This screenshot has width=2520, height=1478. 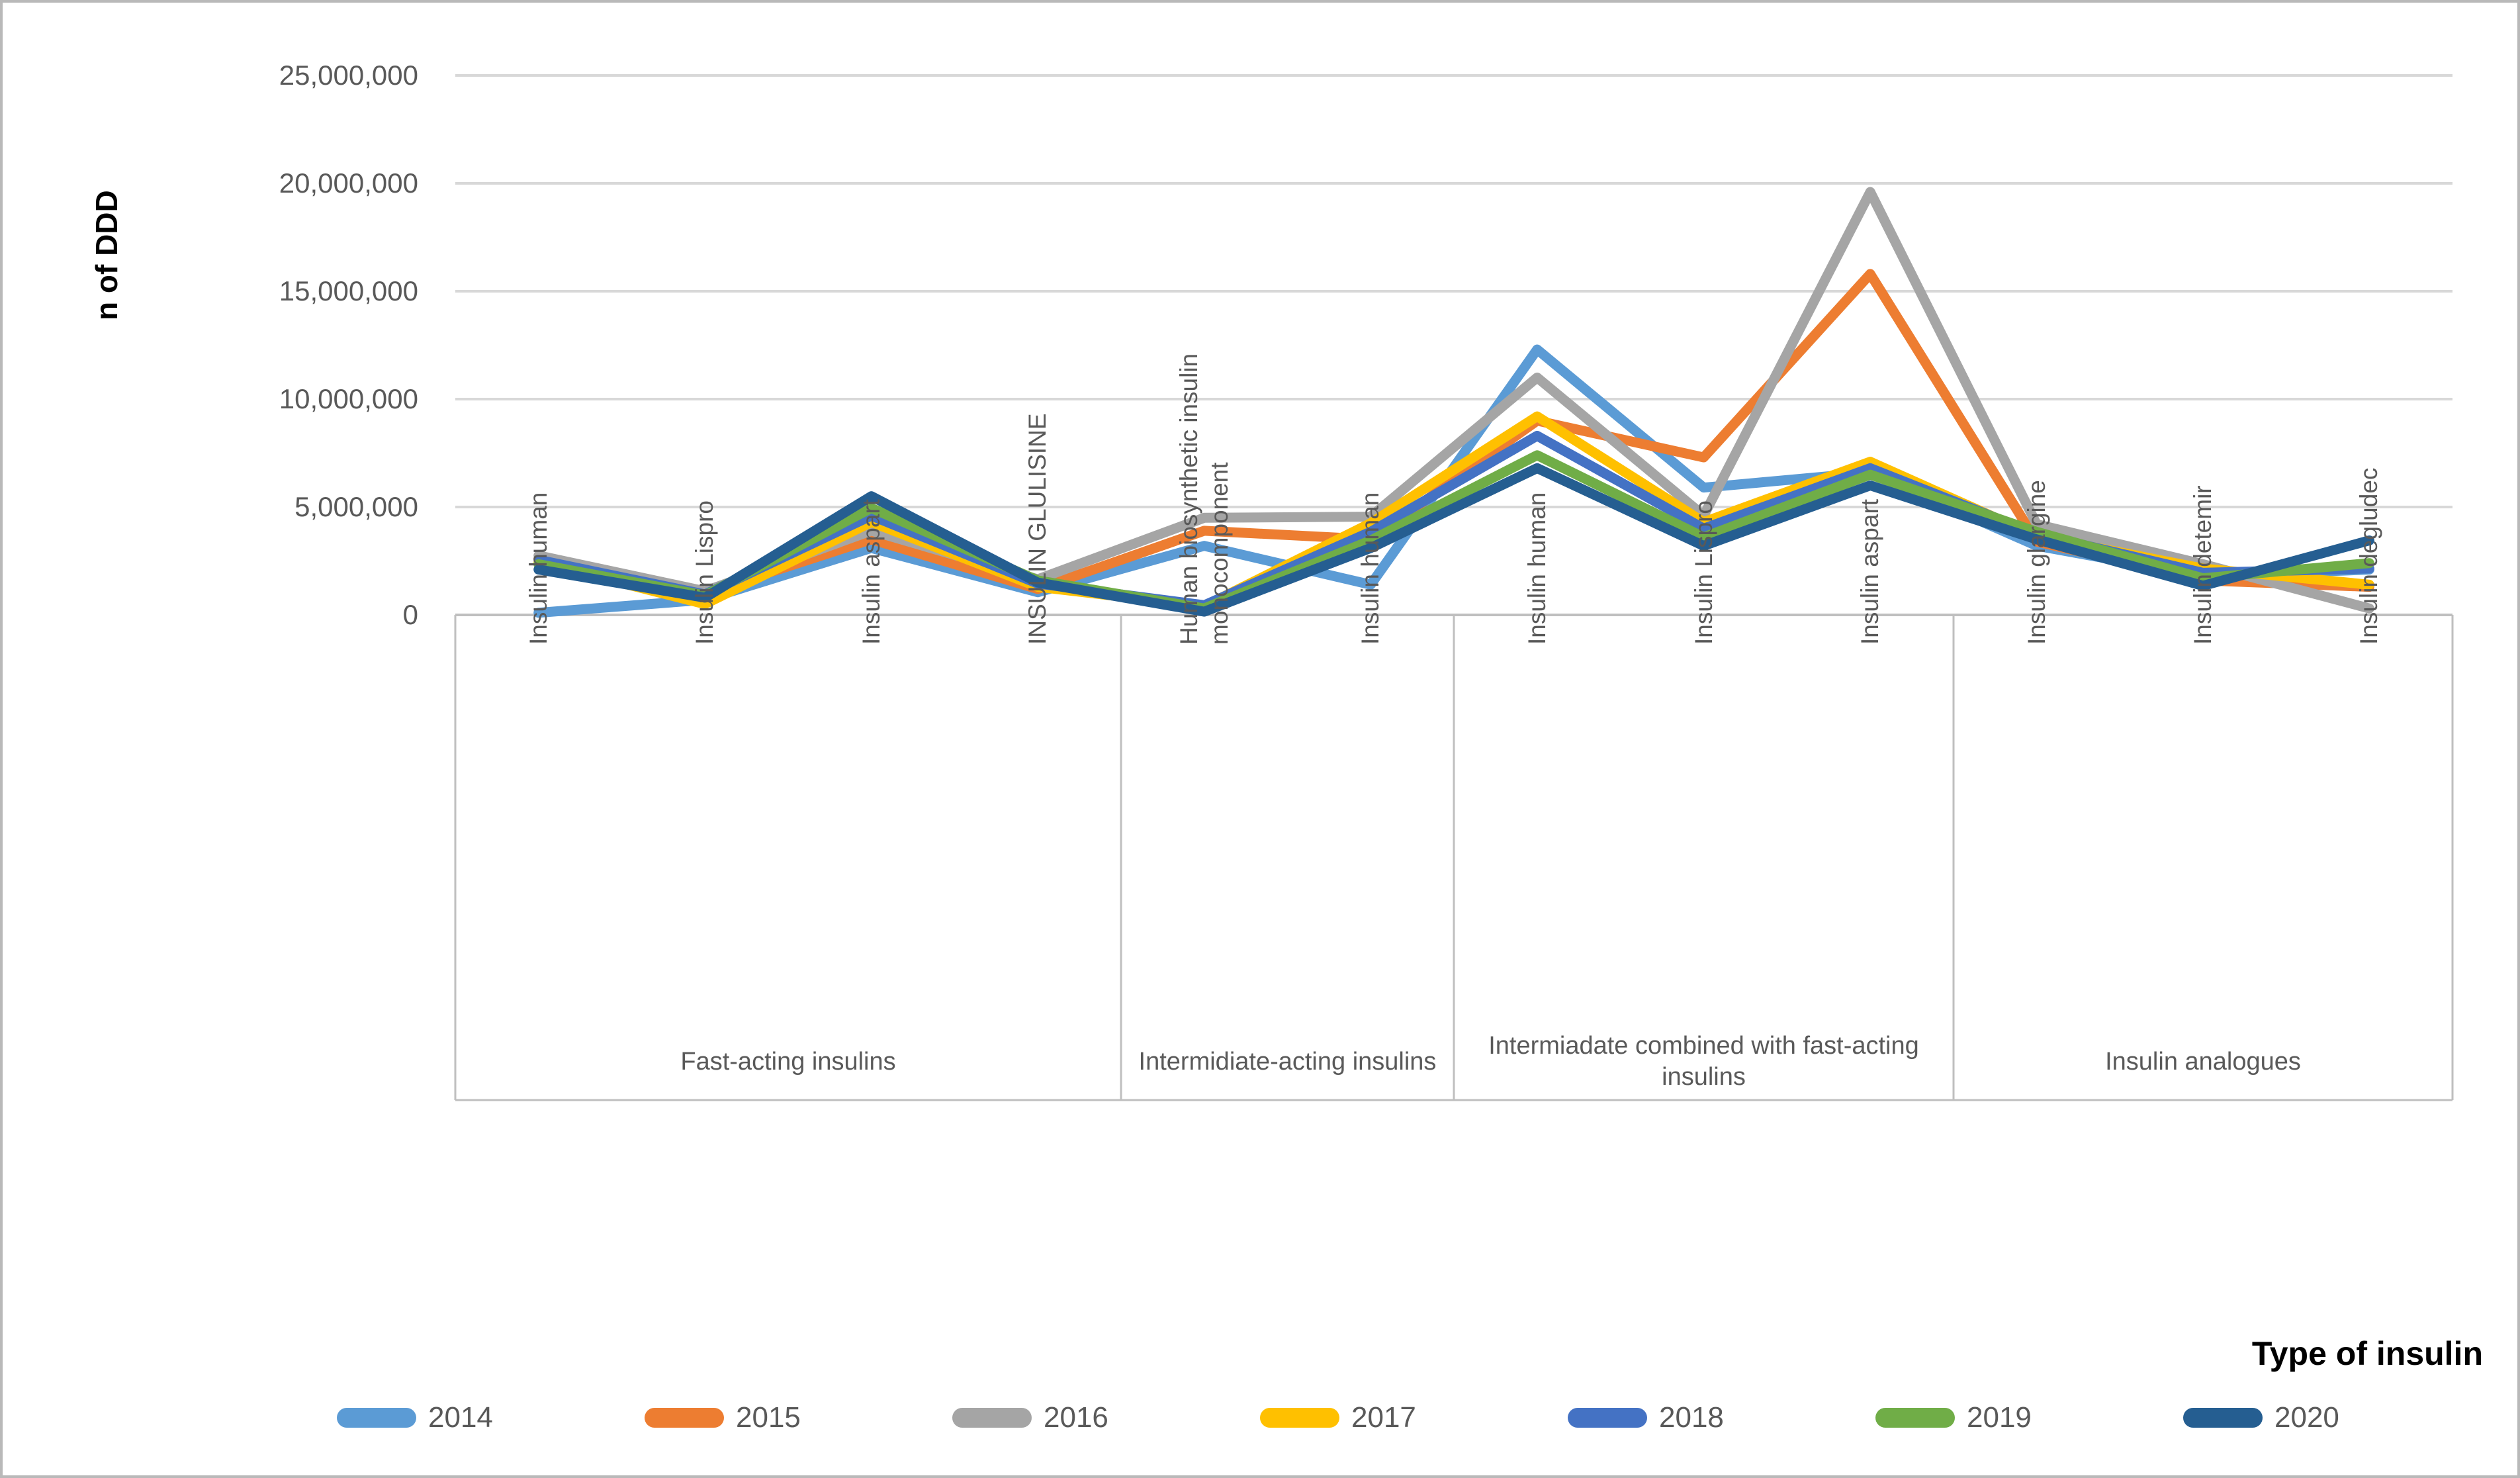 I want to click on legend-item-2015: 2015, so click(x=723, y=1418).